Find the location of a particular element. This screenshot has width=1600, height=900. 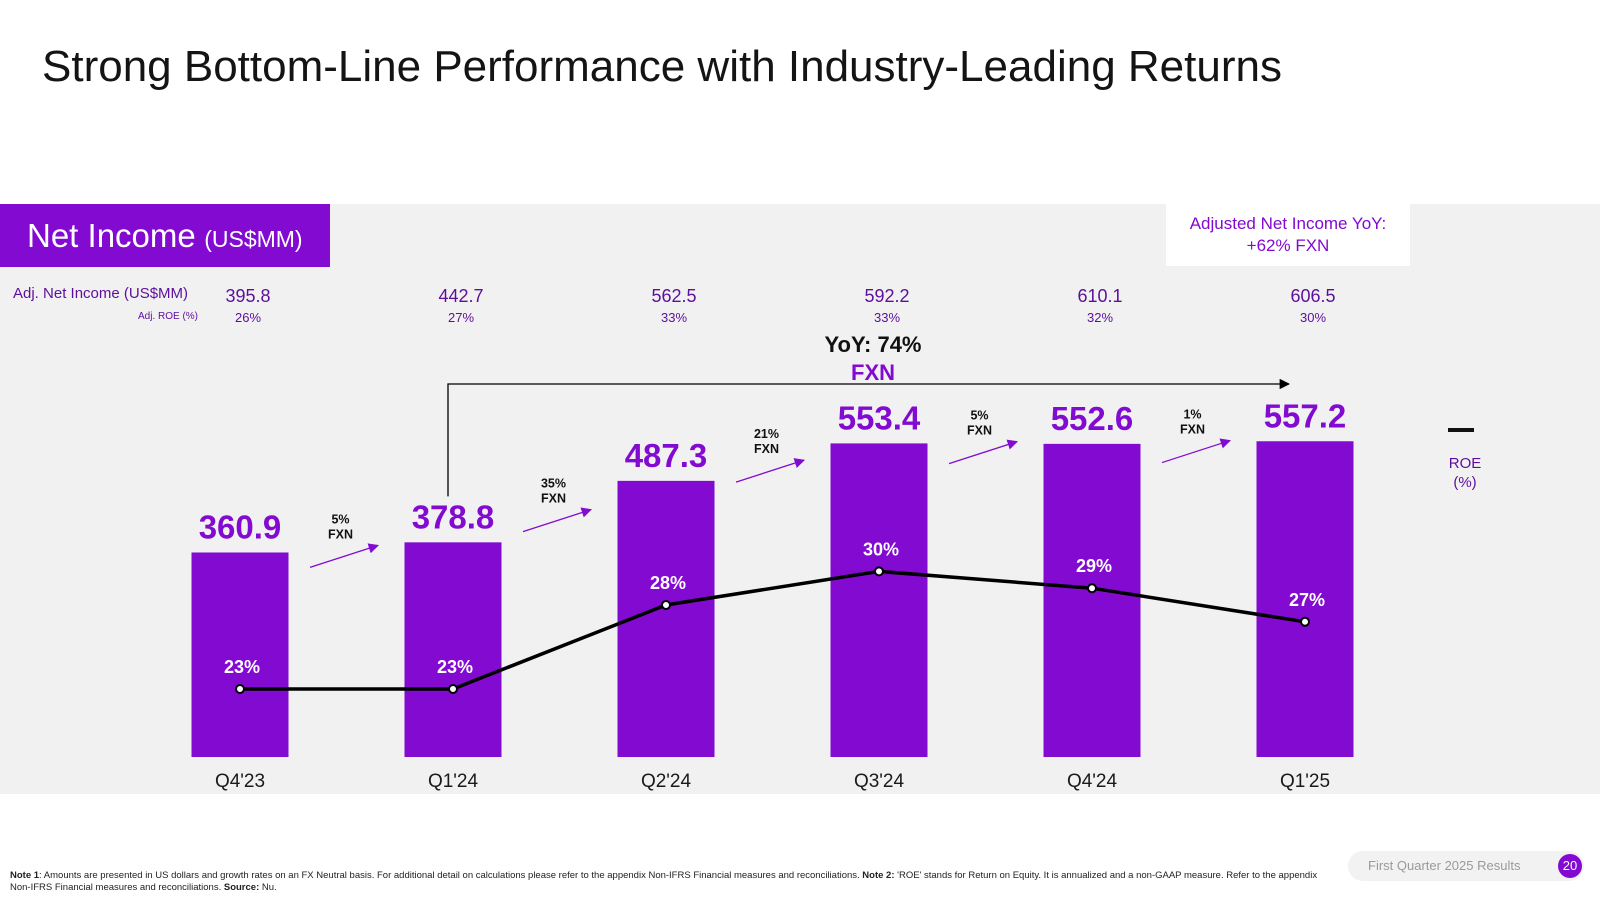

x-tick-label: Q3'24 is located at coordinates (879, 781).